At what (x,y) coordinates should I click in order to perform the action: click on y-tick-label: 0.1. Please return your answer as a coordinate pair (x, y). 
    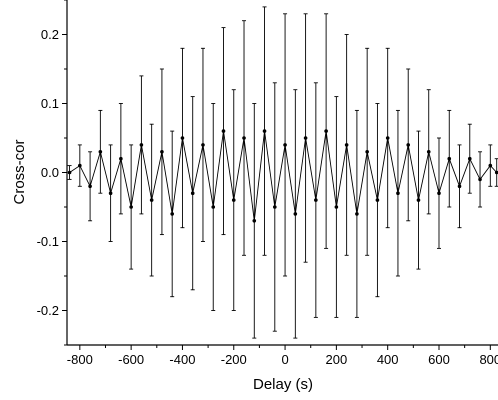
    Looking at the image, I should click on (50, 103).